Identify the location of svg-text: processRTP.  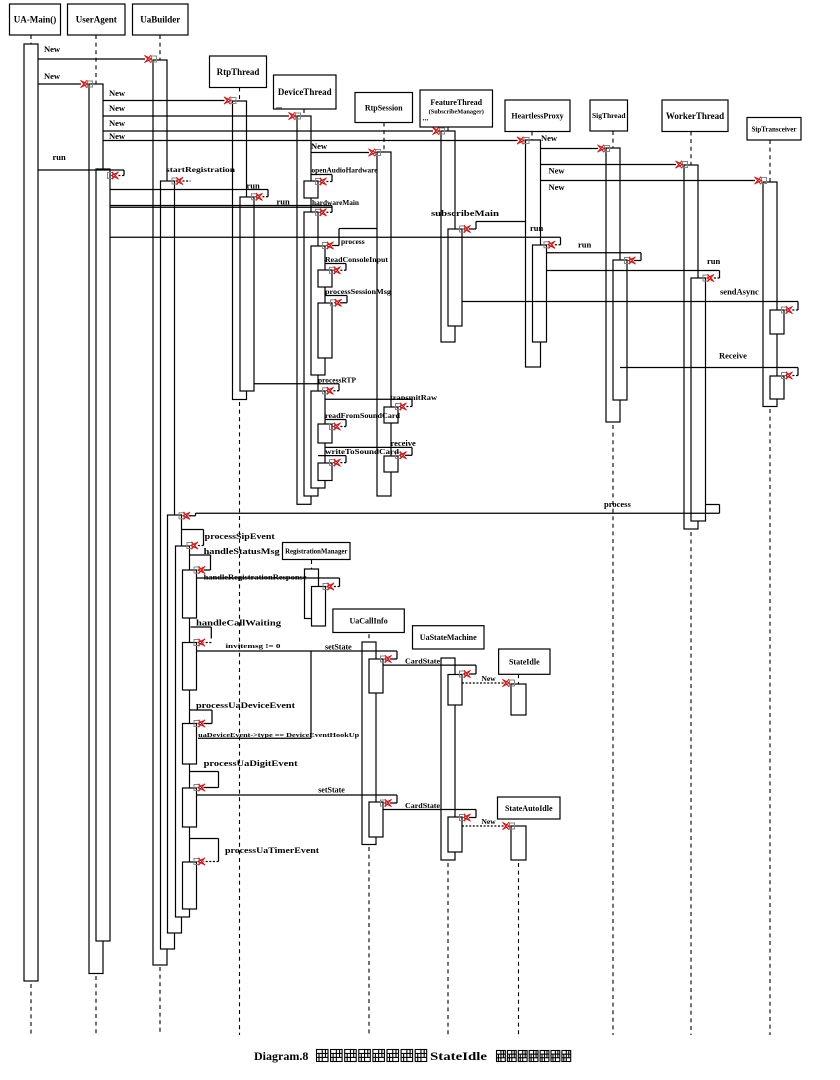
(337, 379).